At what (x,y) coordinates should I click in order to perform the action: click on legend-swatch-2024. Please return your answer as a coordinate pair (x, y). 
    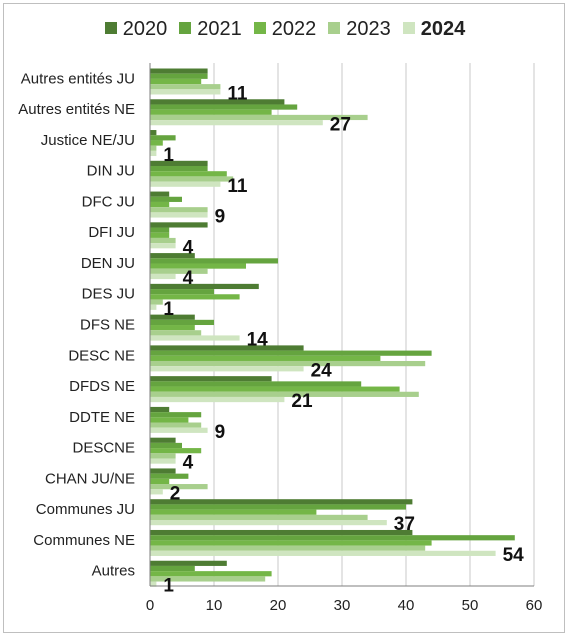
    Looking at the image, I should click on (408, 28).